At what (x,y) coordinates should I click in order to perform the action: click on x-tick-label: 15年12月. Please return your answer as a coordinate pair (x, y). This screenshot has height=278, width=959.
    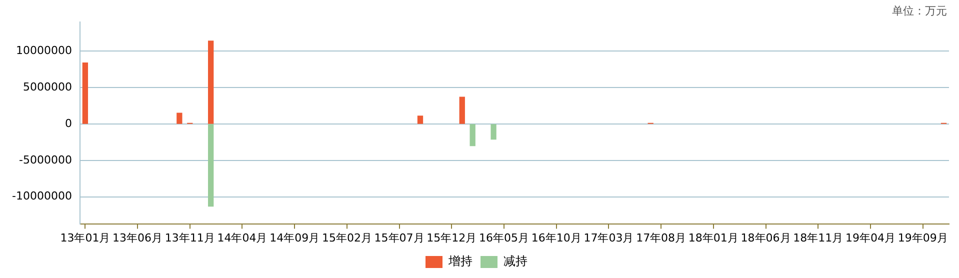
    Looking at the image, I should click on (451, 237).